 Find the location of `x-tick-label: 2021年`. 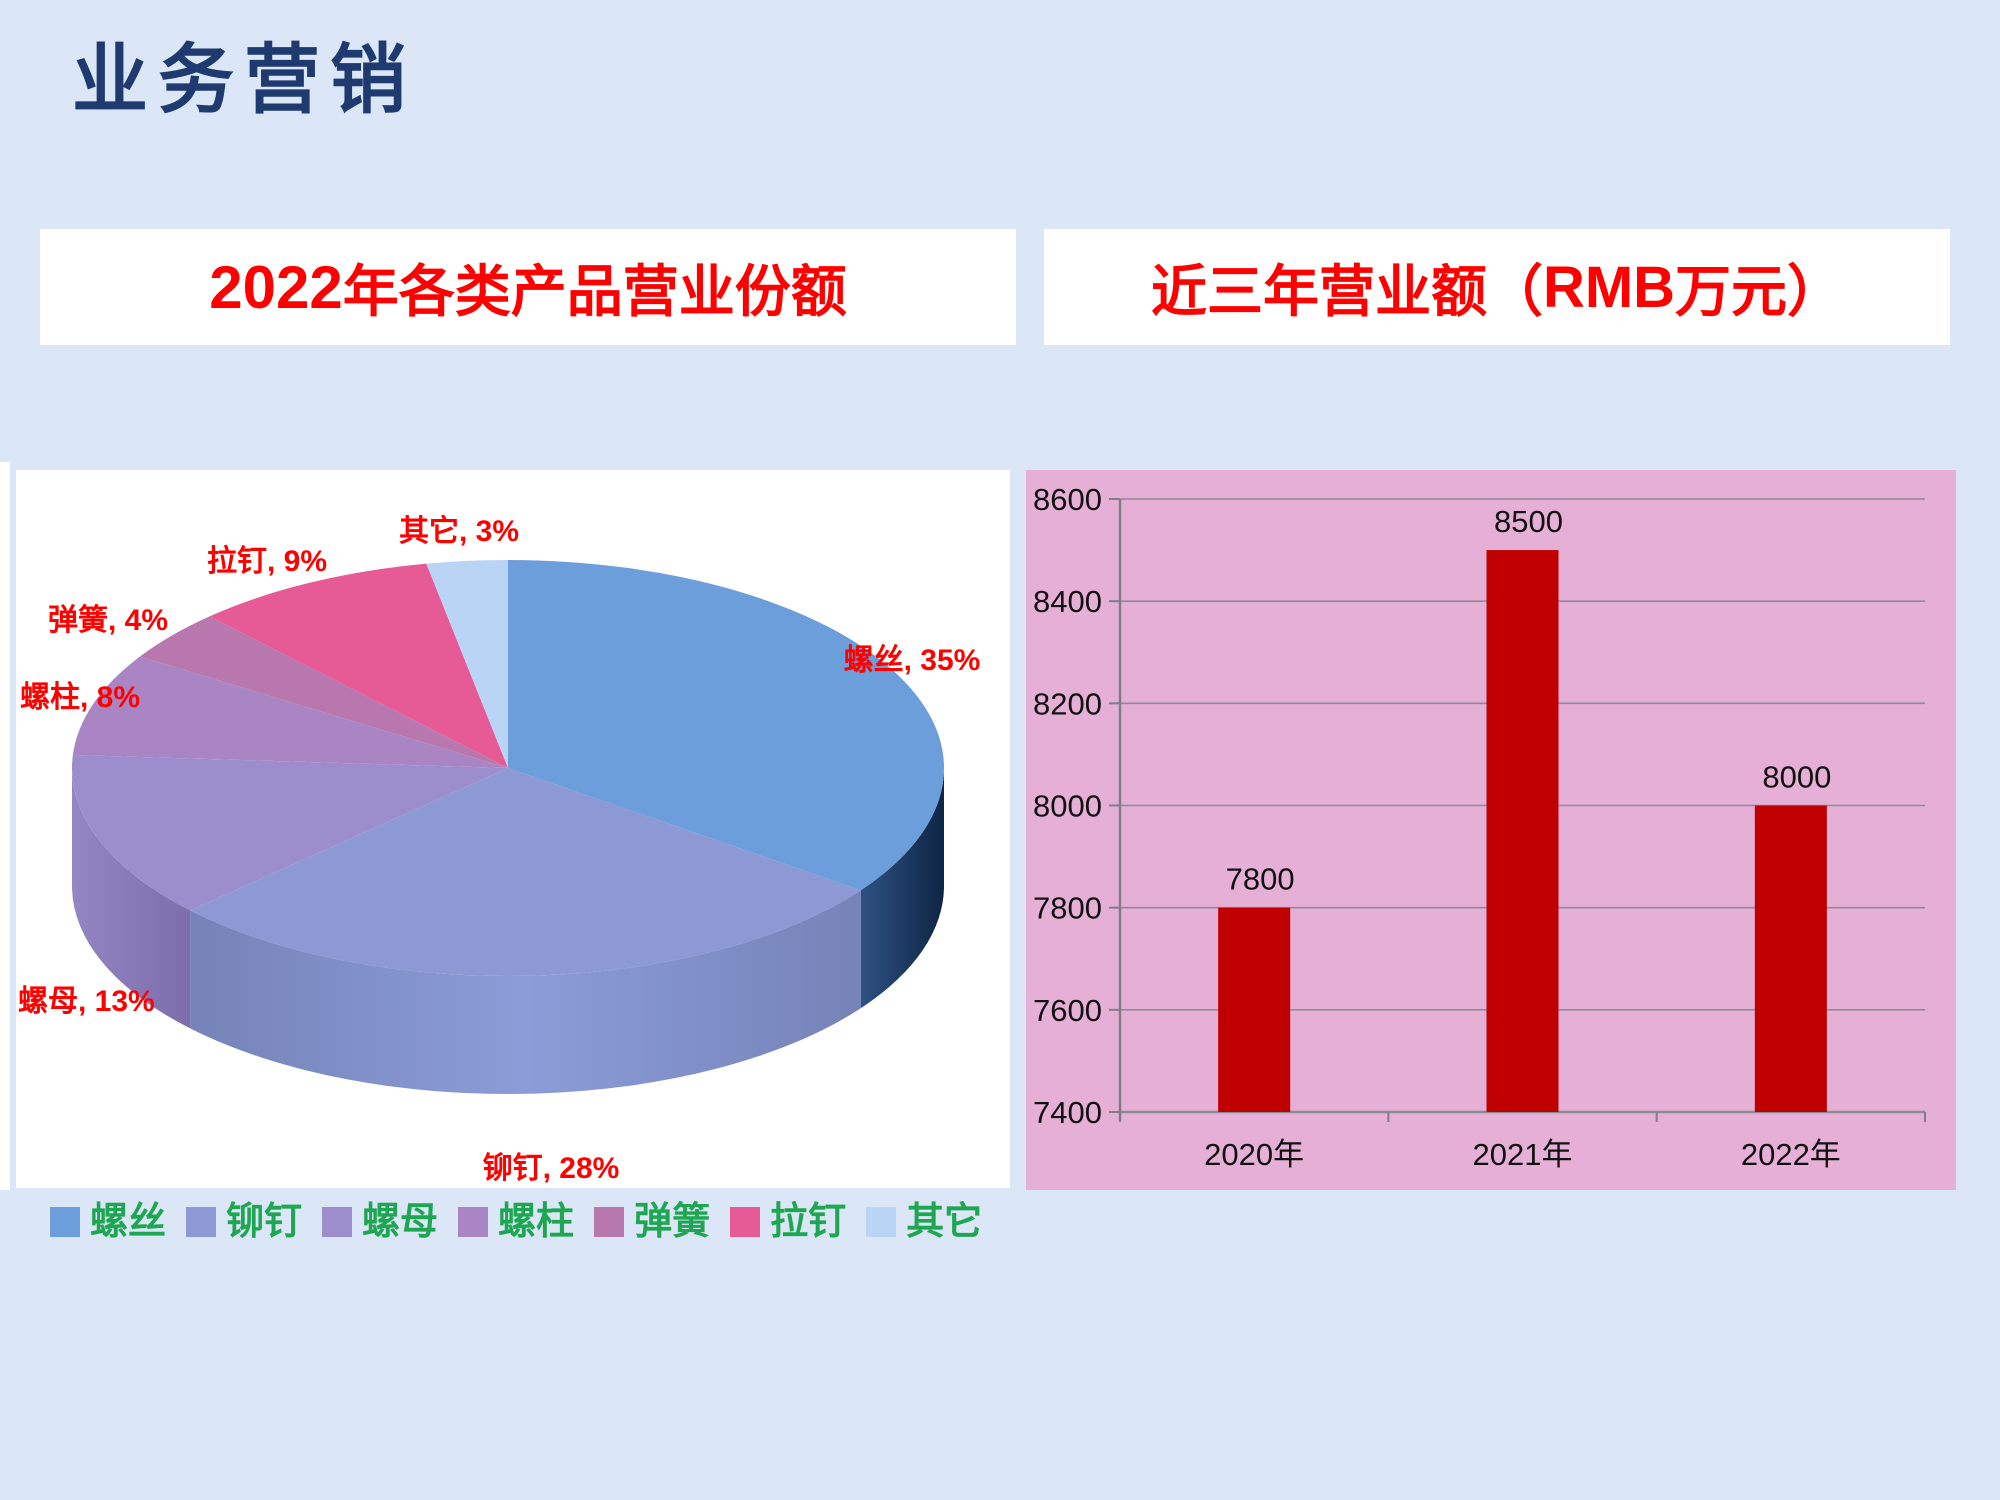

x-tick-label: 2021年 is located at coordinates (1523, 1154).